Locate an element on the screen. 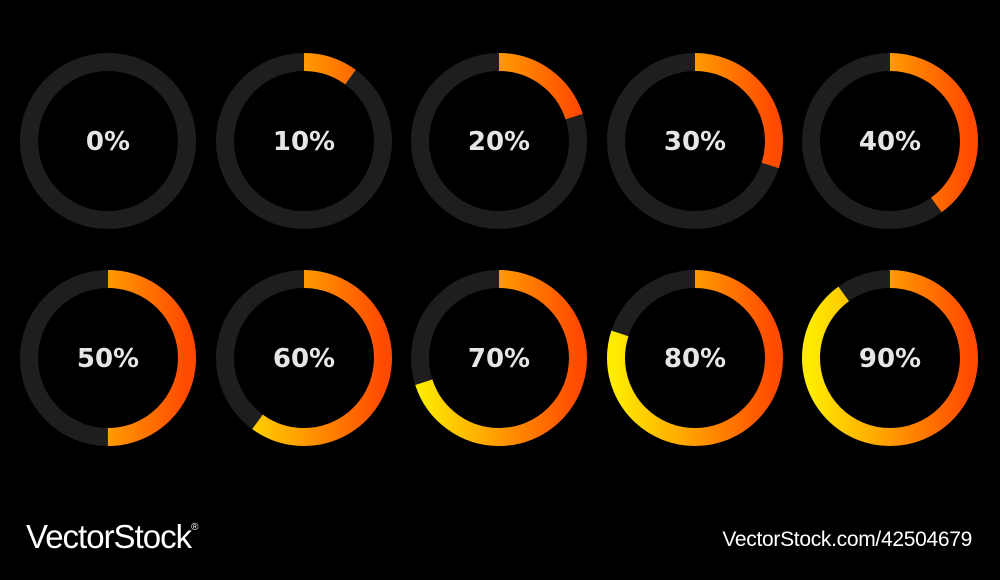  progress-ring-60: 60% is located at coordinates (304, 358).